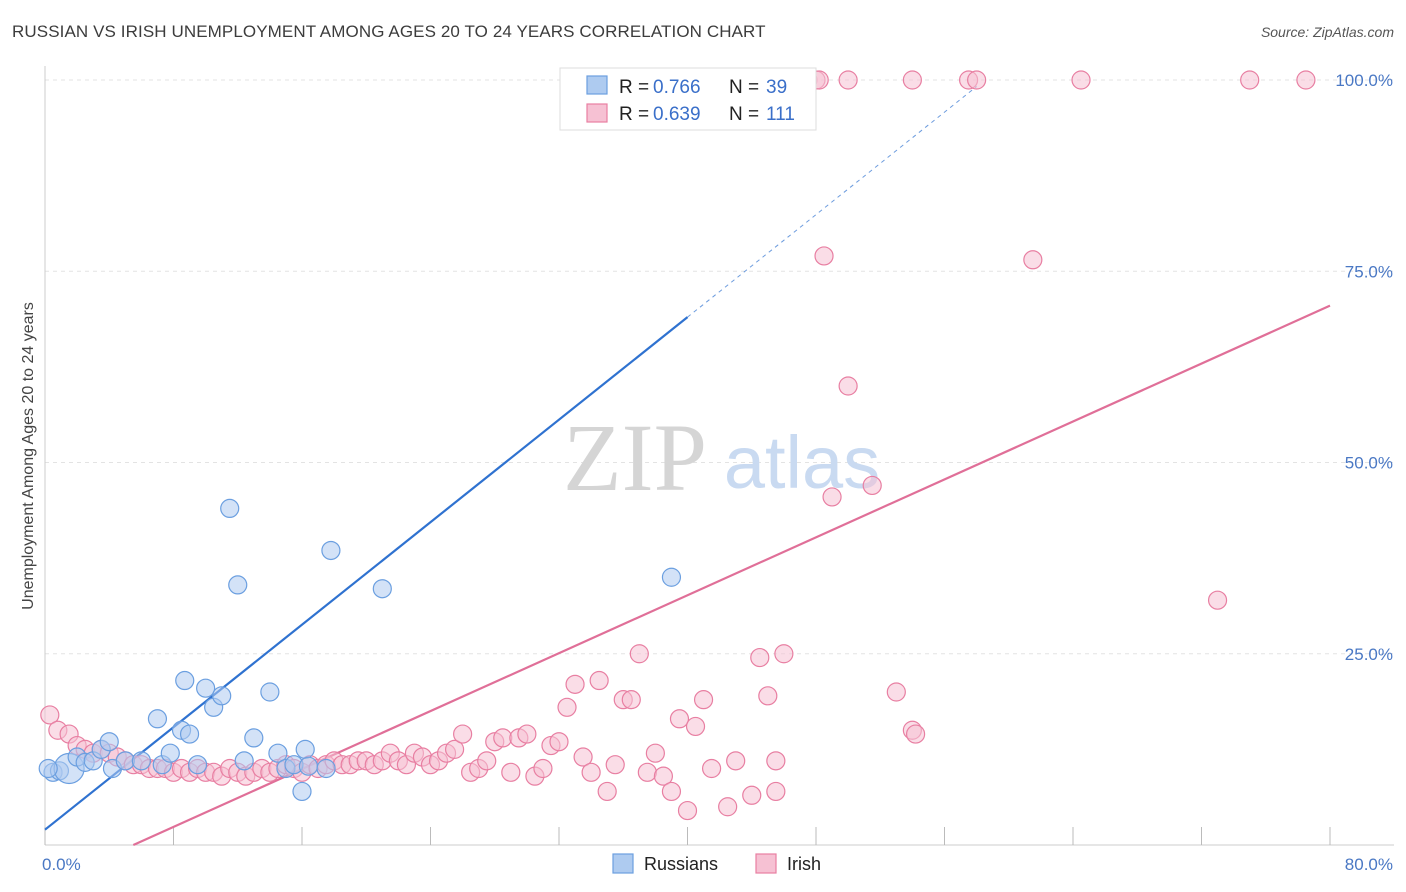 The image size is (1406, 892). I want to click on legend-irish-r-label: R =, so click(634, 114).